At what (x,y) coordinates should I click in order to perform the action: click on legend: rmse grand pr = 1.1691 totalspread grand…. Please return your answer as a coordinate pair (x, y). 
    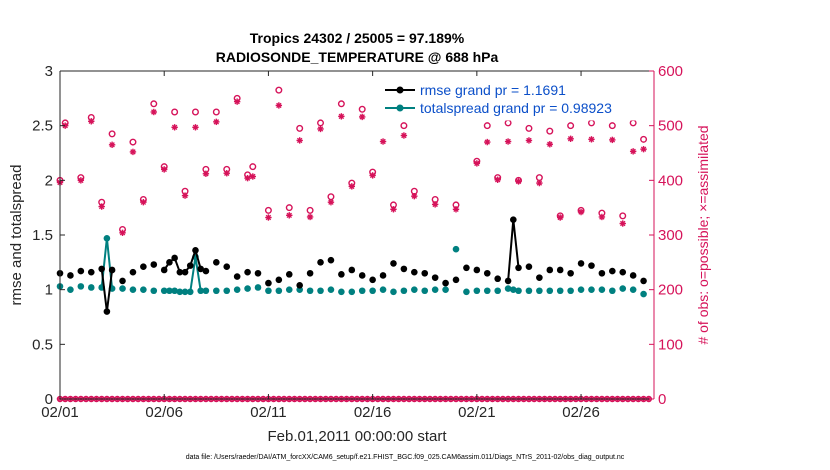
    Looking at the image, I should click on (514, 100).